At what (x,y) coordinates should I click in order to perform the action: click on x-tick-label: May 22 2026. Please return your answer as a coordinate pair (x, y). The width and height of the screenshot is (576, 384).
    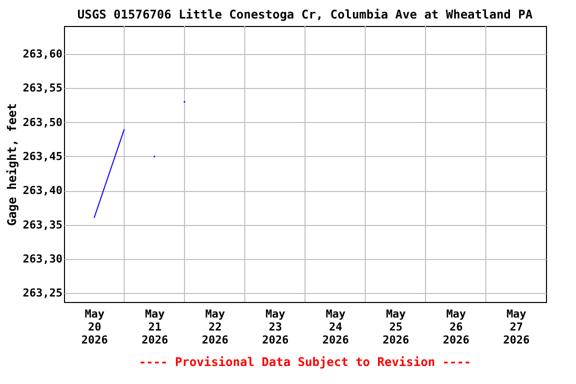
    Looking at the image, I should click on (215, 327).